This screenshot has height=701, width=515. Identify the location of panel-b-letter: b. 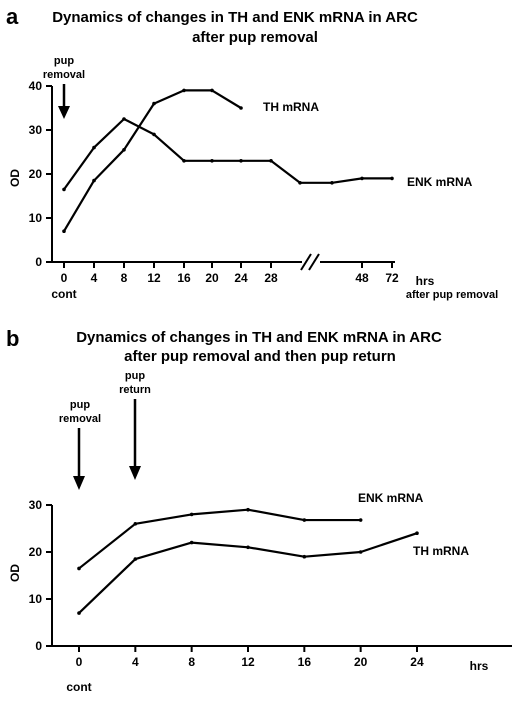
(12, 338).